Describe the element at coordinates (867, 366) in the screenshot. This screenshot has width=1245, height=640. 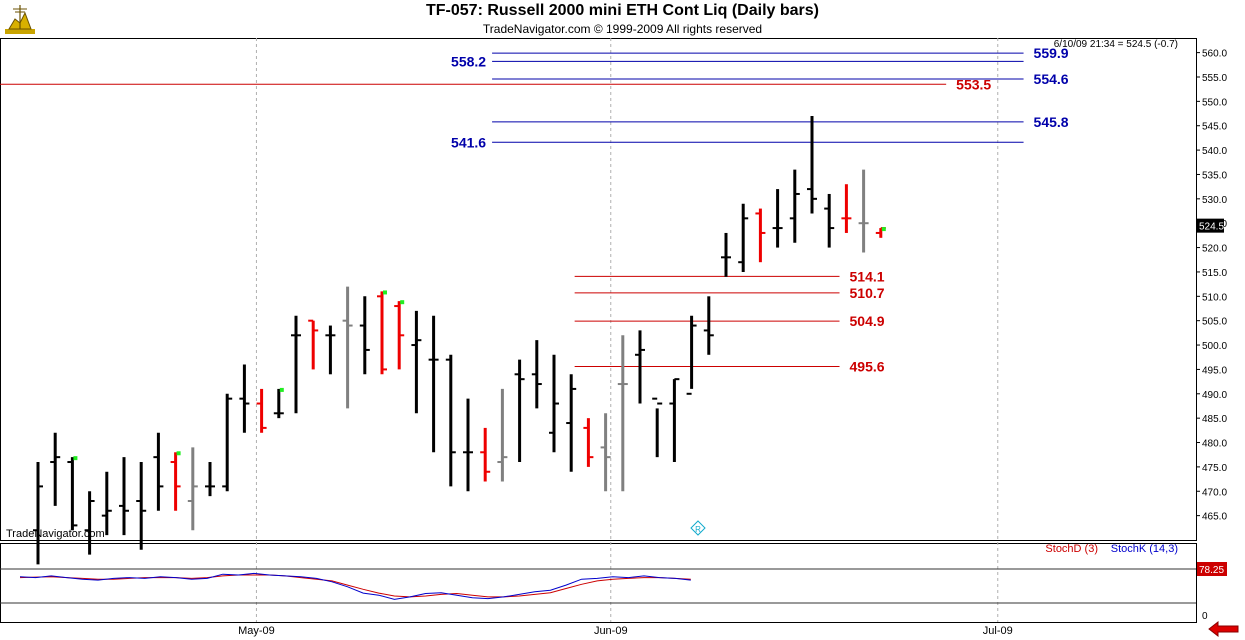
I see `level-label: 495.6` at that location.